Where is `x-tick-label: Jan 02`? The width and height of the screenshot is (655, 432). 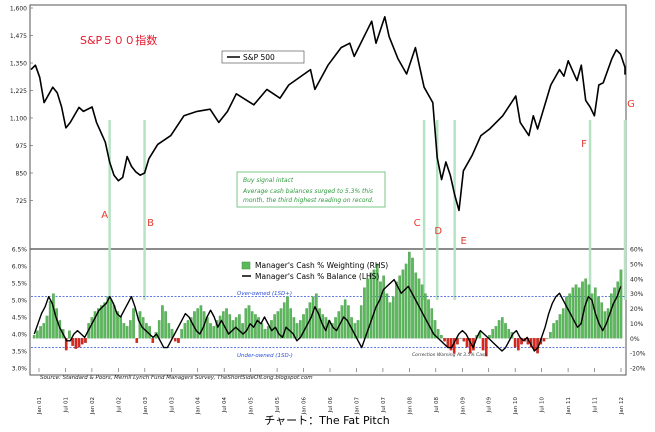 x-tick-label: Jan 02 is located at coordinates (93, 406).